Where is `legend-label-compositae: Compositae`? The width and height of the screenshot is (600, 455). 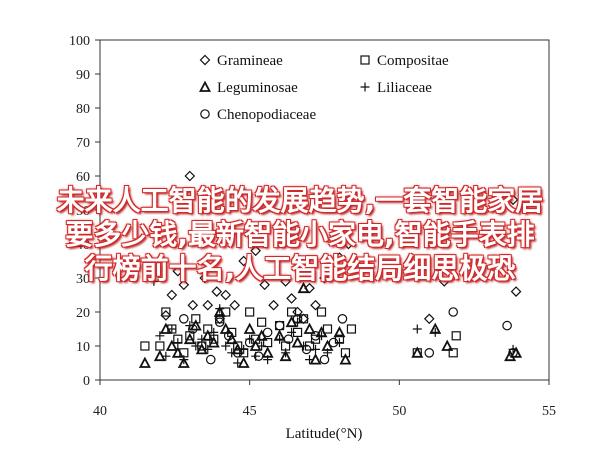
legend-label-compositae: Compositae is located at coordinates (413, 61).